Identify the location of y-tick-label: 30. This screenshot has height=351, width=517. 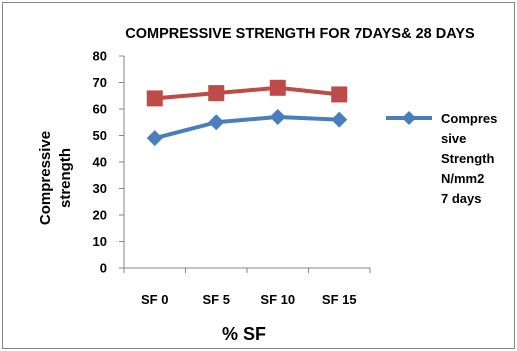
(100, 188).